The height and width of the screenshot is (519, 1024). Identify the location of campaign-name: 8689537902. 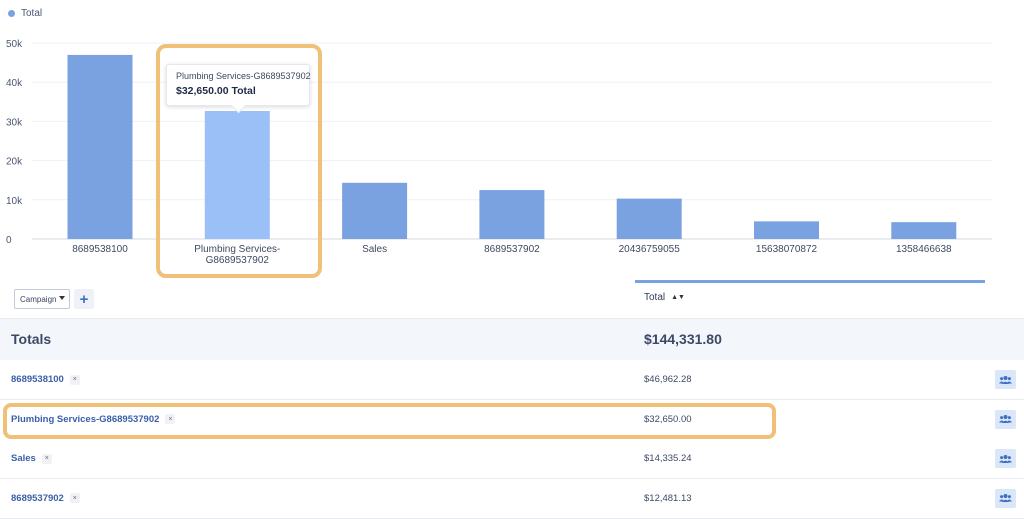
(37, 498).